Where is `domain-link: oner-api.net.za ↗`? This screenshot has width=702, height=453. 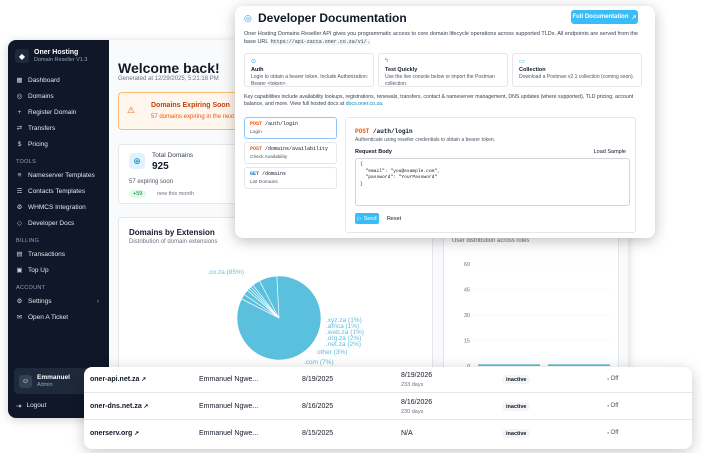
domain-link: oner-api.net.za ↗ is located at coordinates (118, 379).